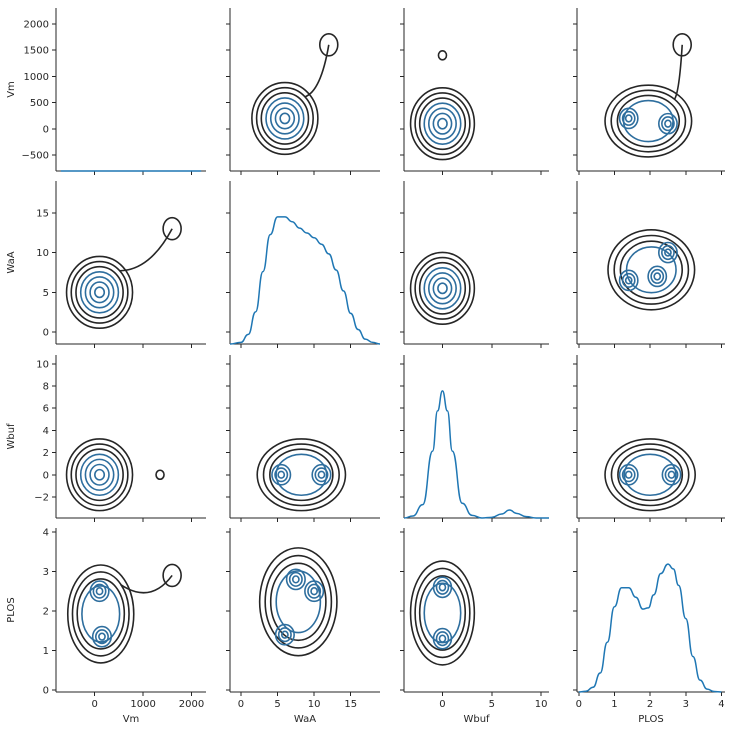 Image resolution: width=735 pixels, height=730 pixels. I want to click on x-axis-title-Vm: Vm, so click(131, 719).